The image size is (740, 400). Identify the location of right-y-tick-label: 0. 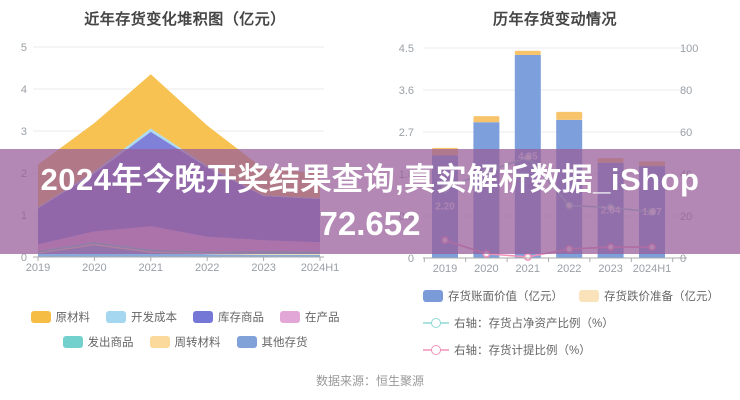
(683, 259).